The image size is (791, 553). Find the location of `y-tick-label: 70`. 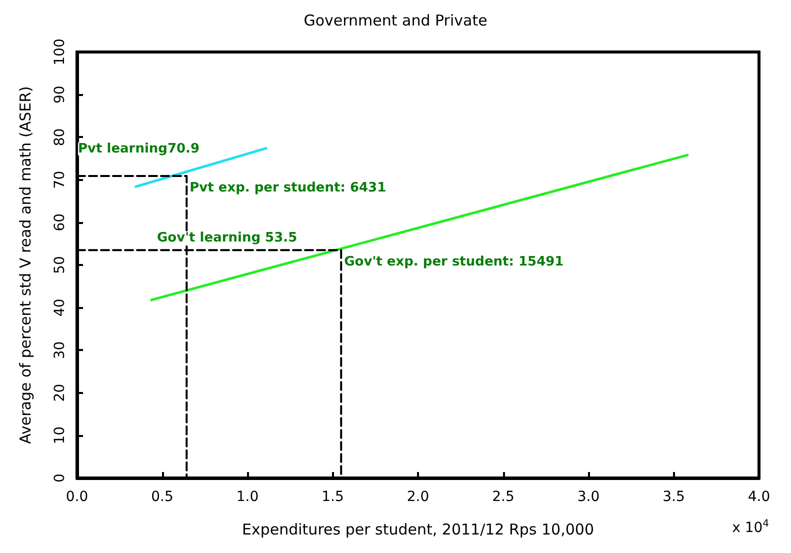

y-tick-label: 70 is located at coordinates (60, 179).